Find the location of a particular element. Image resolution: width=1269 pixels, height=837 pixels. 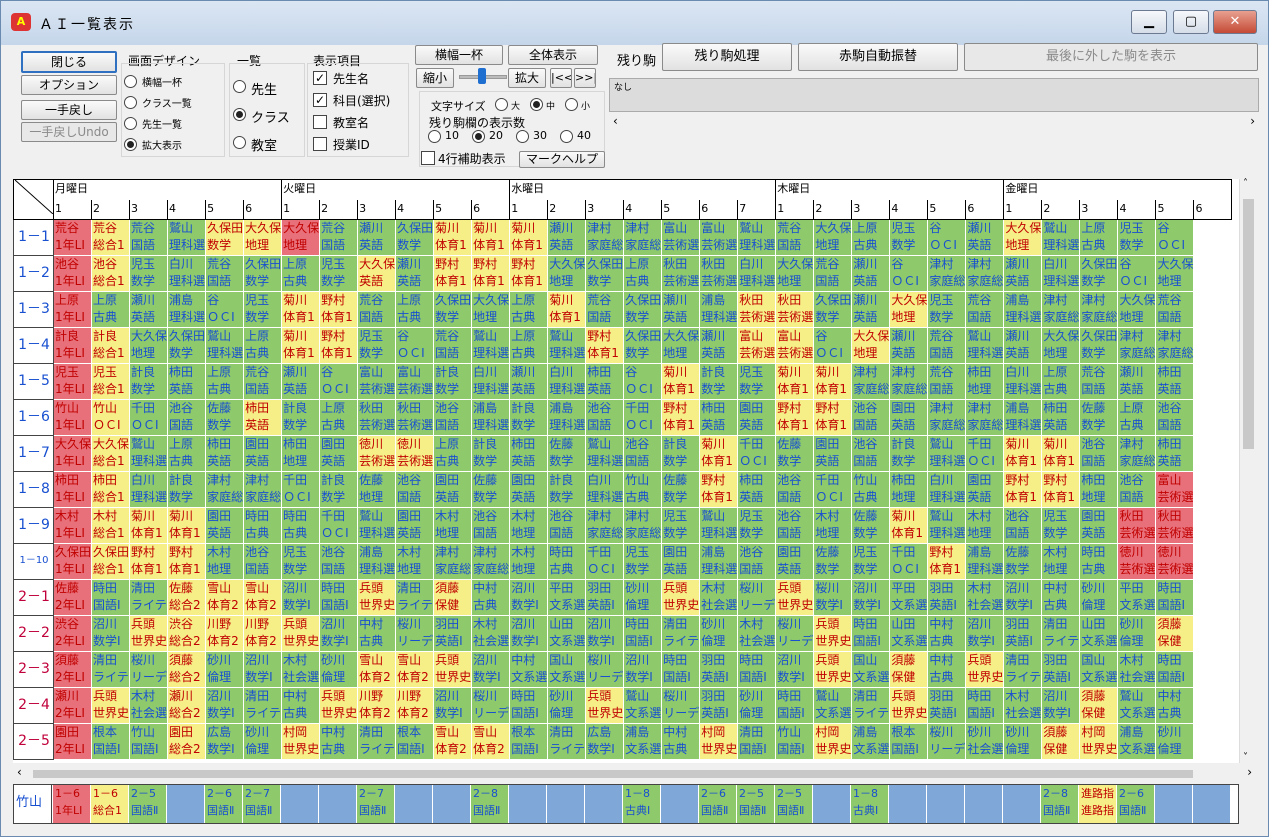

timetable-cell: 柿田 地理 is located at coordinates (301, 453).